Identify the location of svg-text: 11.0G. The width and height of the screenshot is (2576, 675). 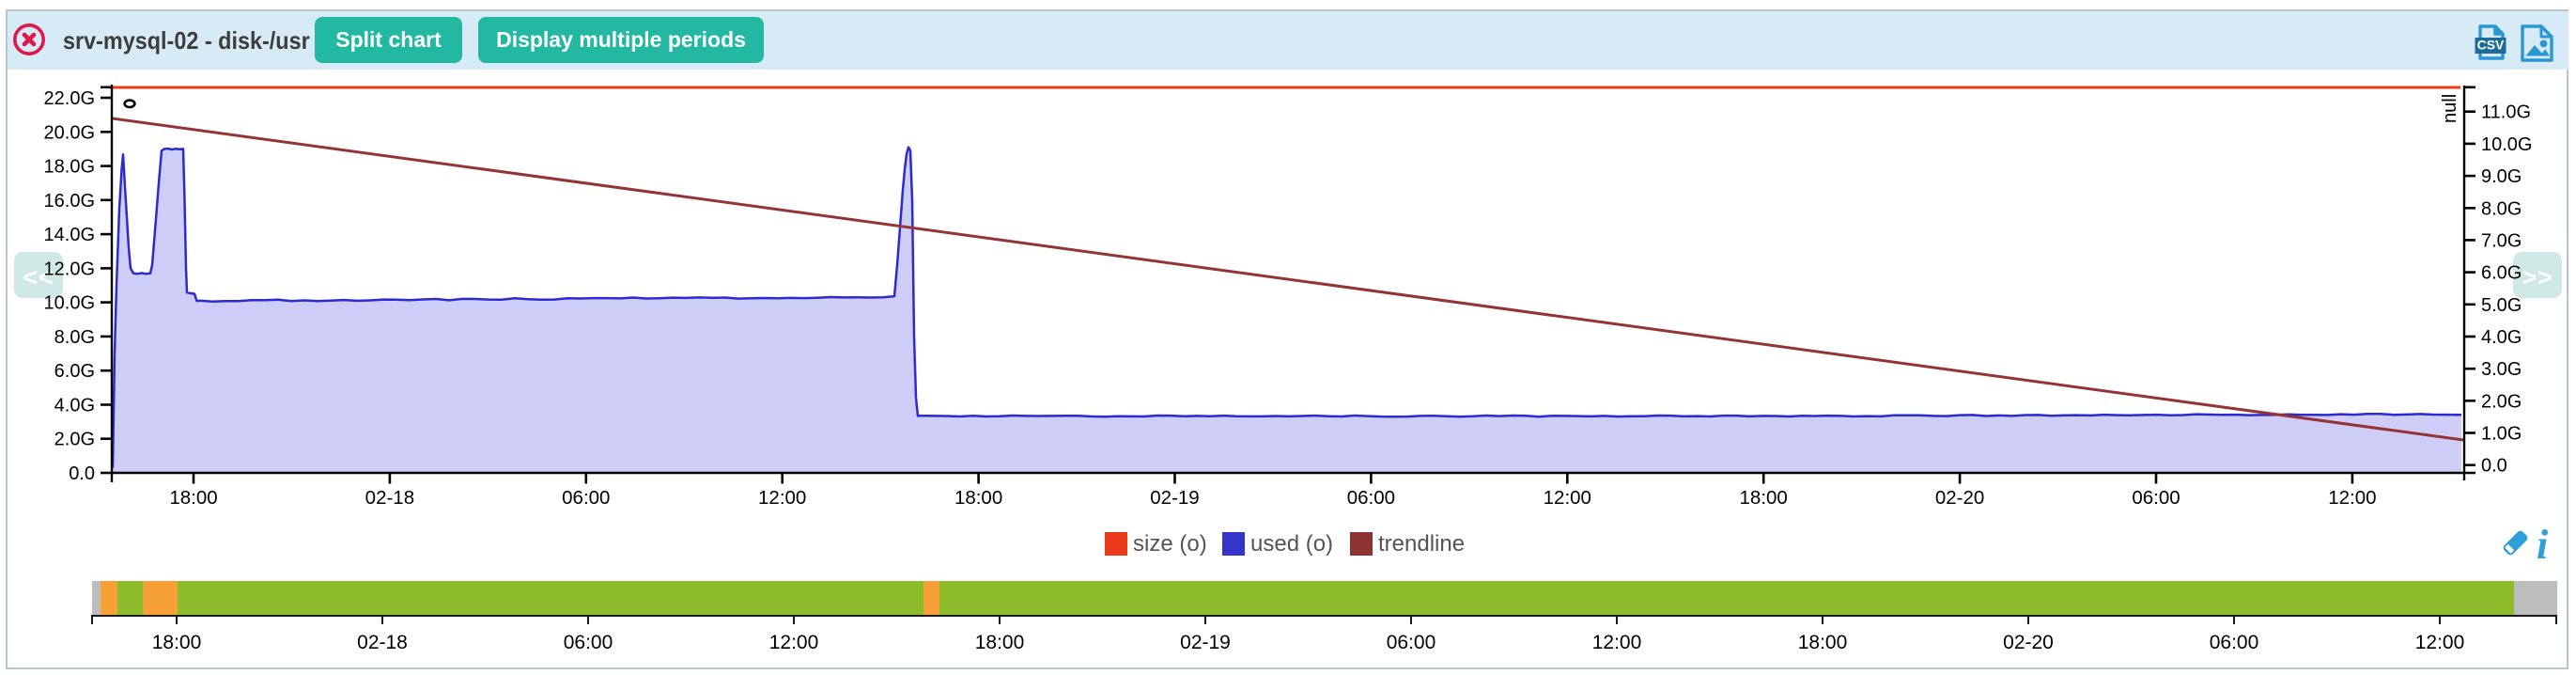
(2506, 112).